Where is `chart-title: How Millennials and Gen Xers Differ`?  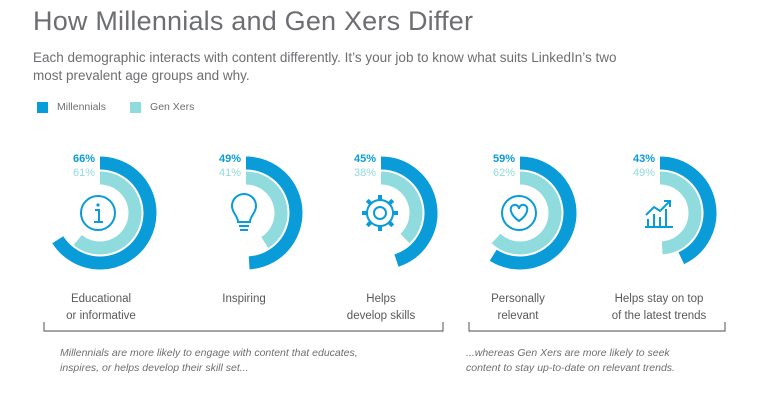
chart-title: How Millennials and Gen Xers Differ is located at coordinates (253, 21).